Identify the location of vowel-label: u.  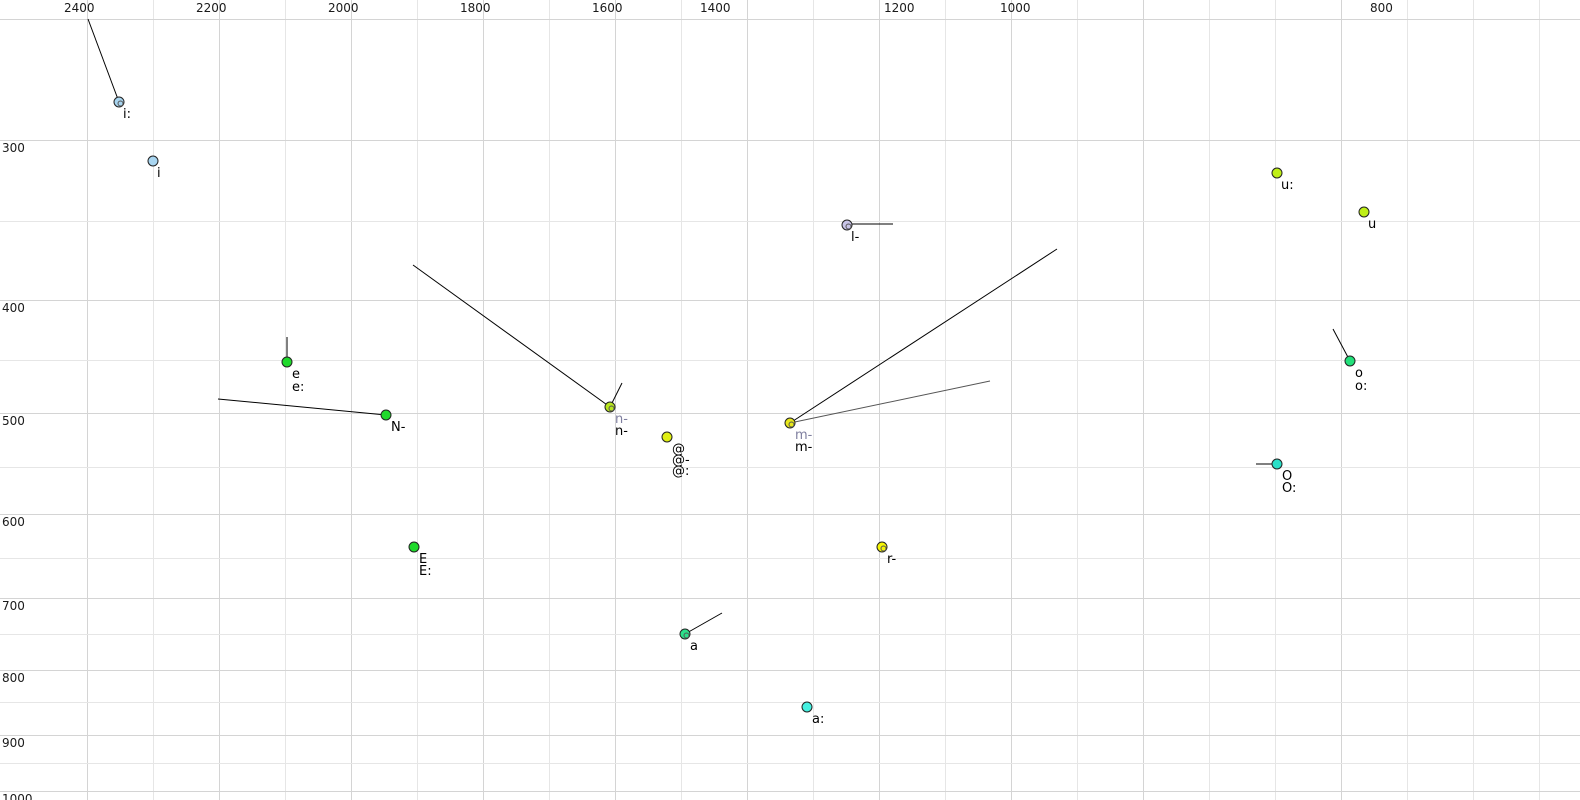
(1372, 224).